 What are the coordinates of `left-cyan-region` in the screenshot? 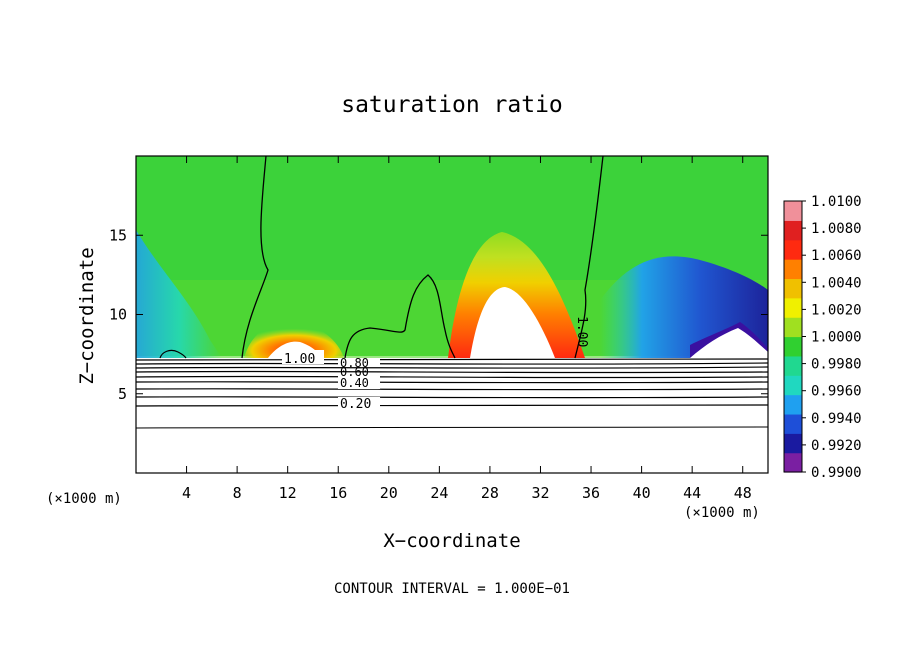 It's located at (179, 294).